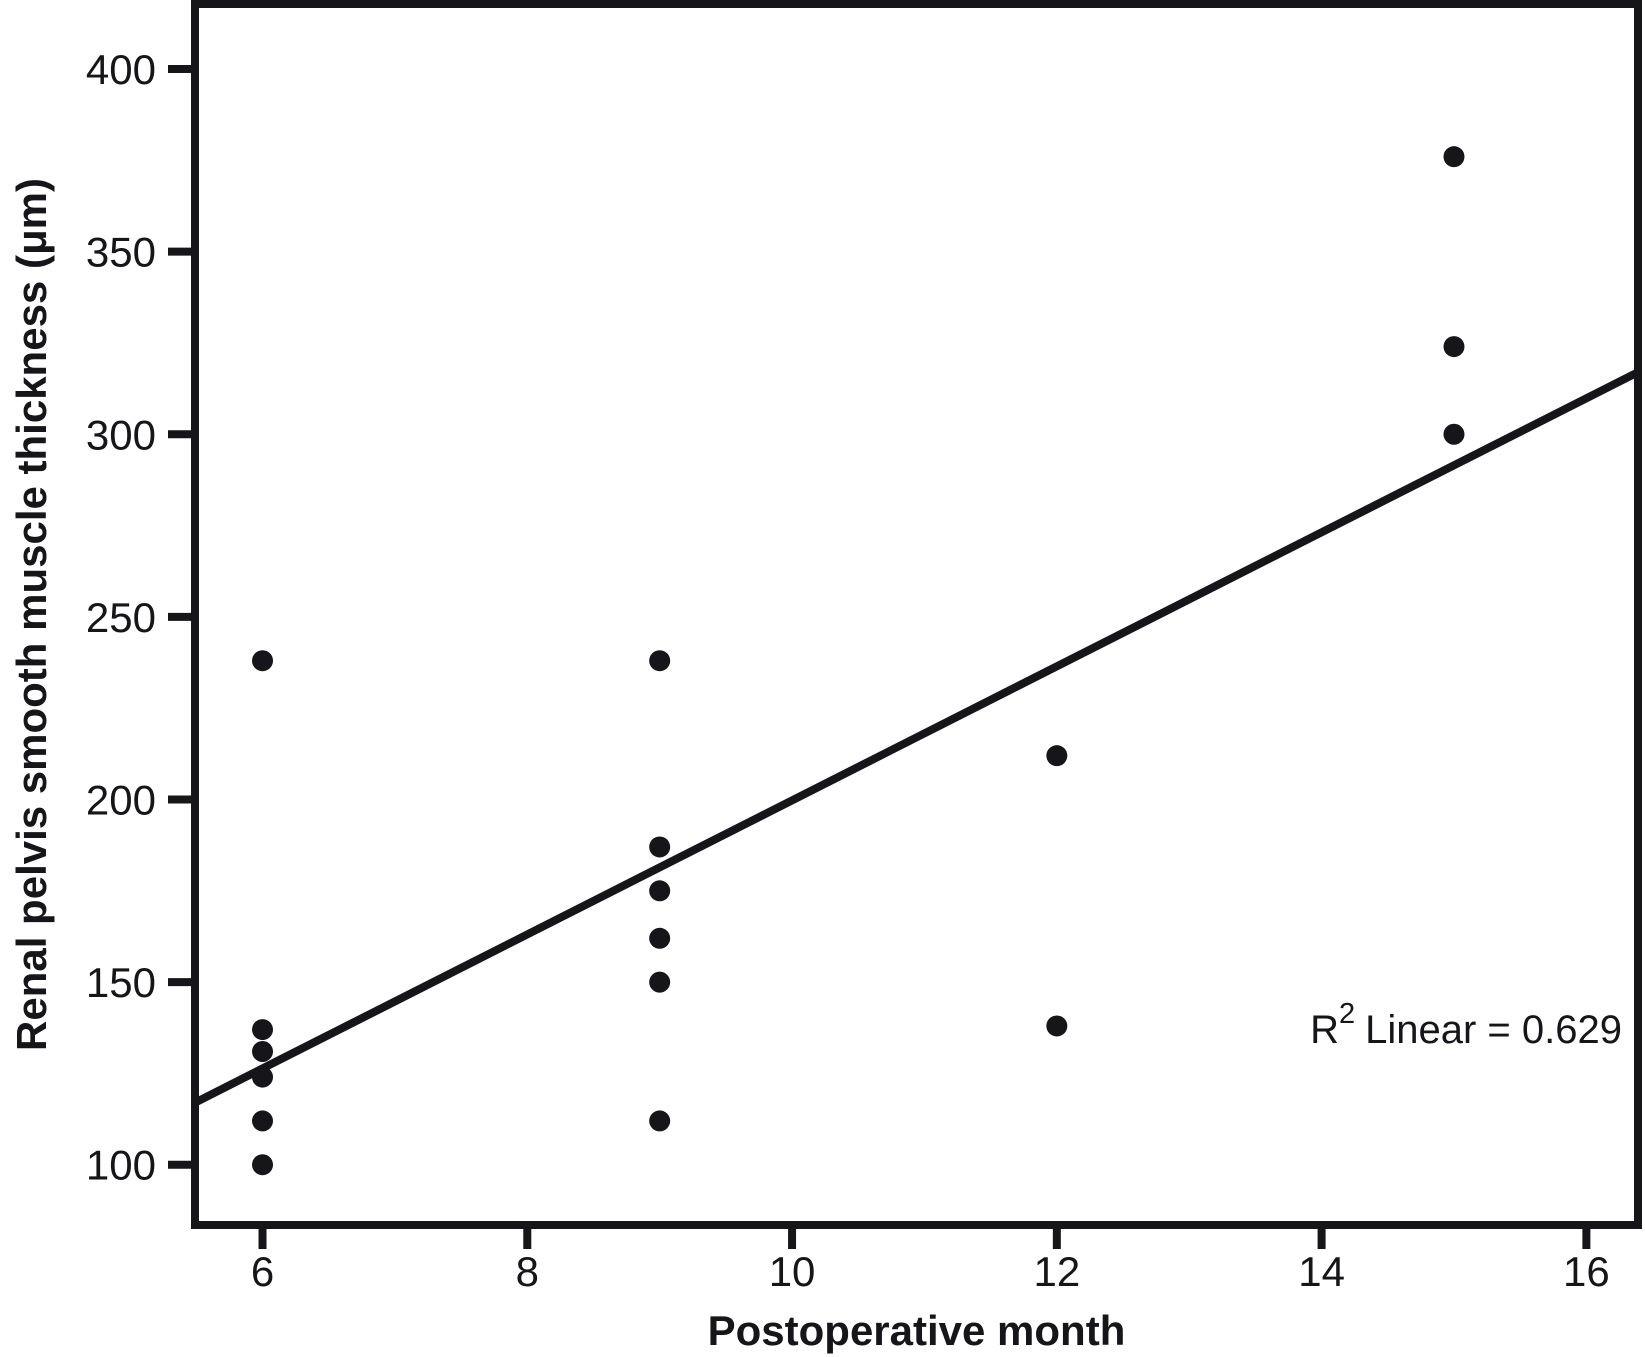 The height and width of the screenshot is (1357, 1645). I want to click on y-axis-tick-label: 400, so click(121, 69).